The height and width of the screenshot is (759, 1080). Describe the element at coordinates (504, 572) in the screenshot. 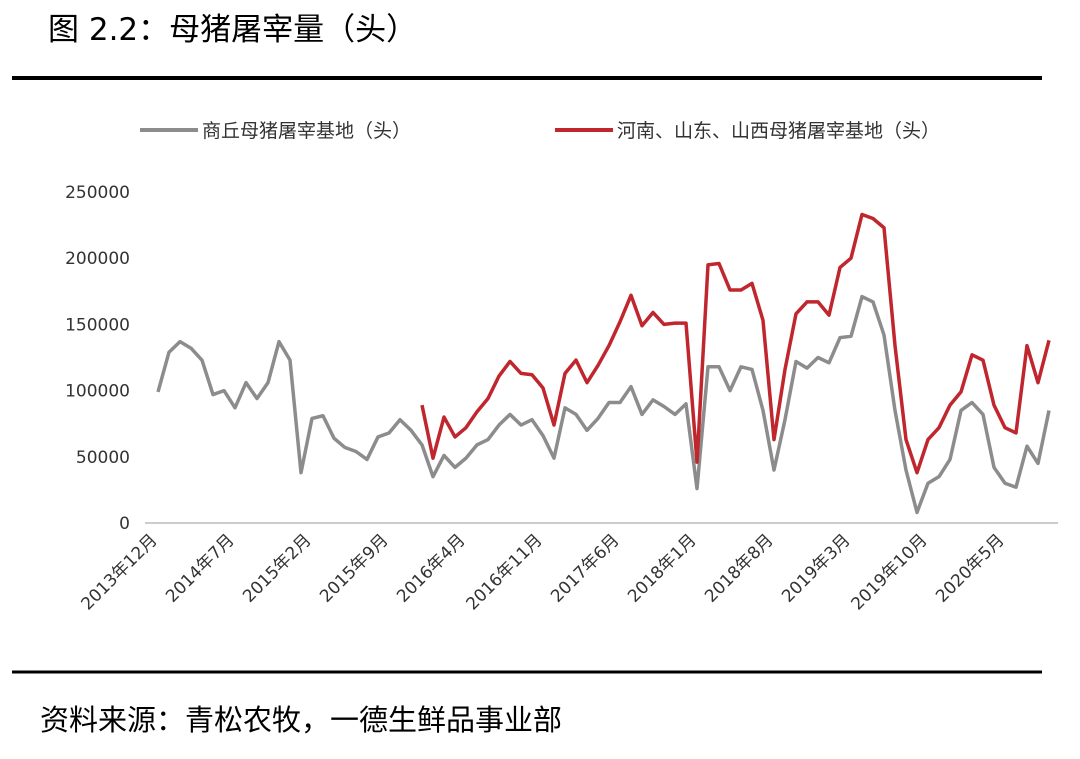

I see `x-tick-label: 2016年11月` at that location.